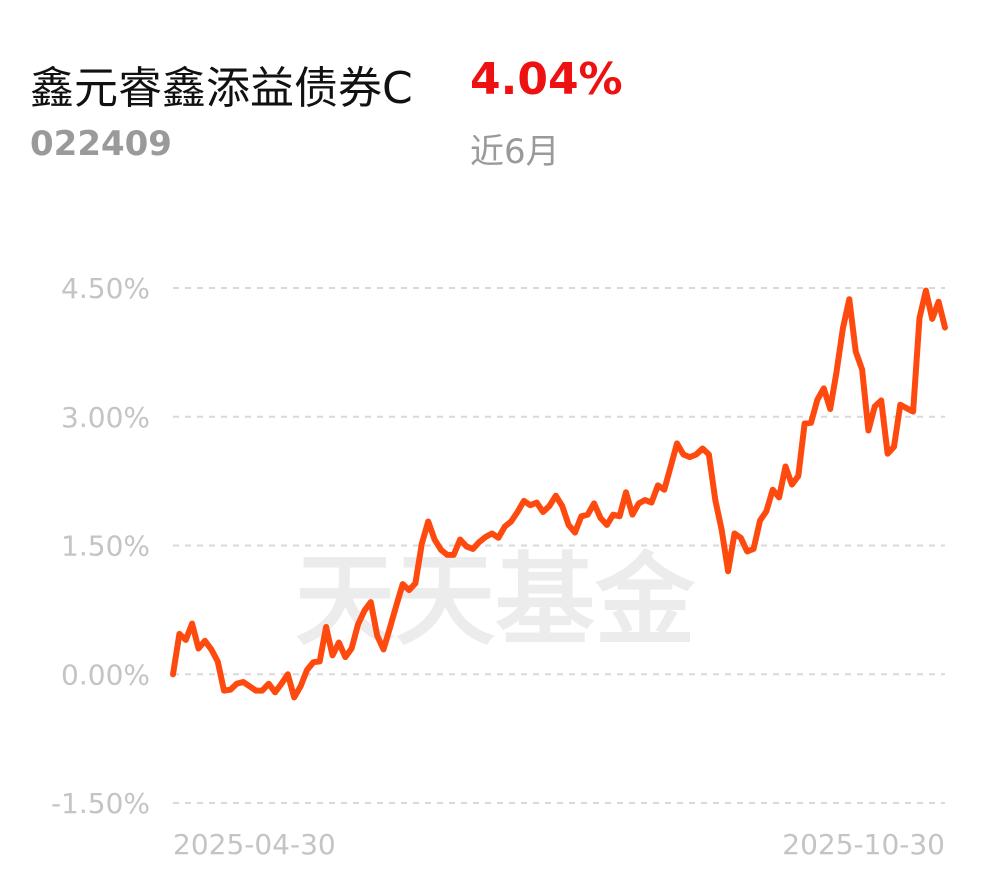 The height and width of the screenshot is (878, 990). What do you see at coordinates (101, 144) in the screenshot?
I see `fund-code: 022409` at bounding box center [101, 144].